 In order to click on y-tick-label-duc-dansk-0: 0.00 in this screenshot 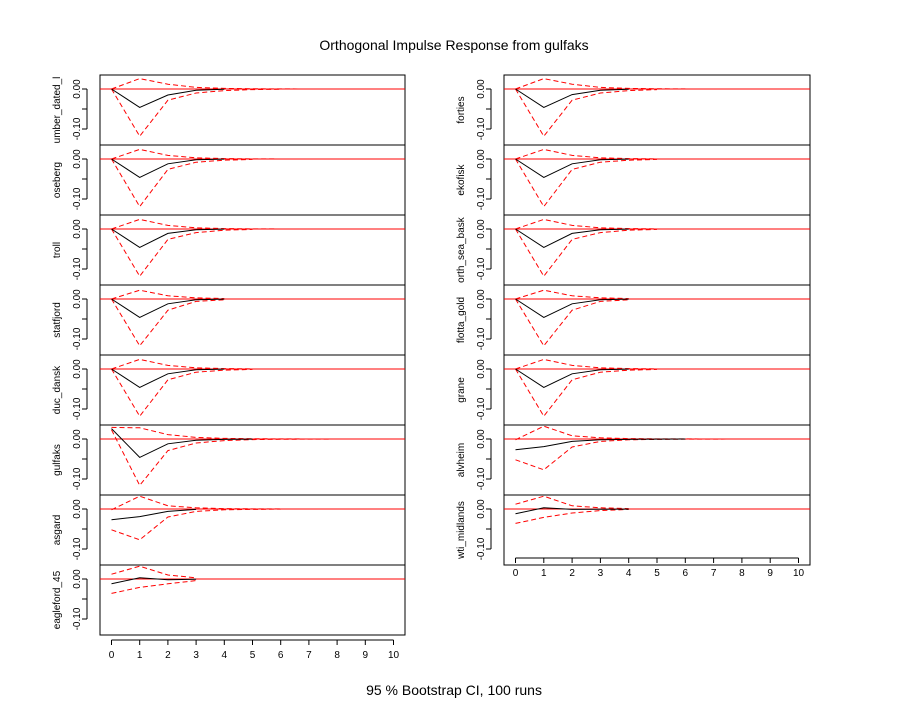, I will do `click(77, 369)`.